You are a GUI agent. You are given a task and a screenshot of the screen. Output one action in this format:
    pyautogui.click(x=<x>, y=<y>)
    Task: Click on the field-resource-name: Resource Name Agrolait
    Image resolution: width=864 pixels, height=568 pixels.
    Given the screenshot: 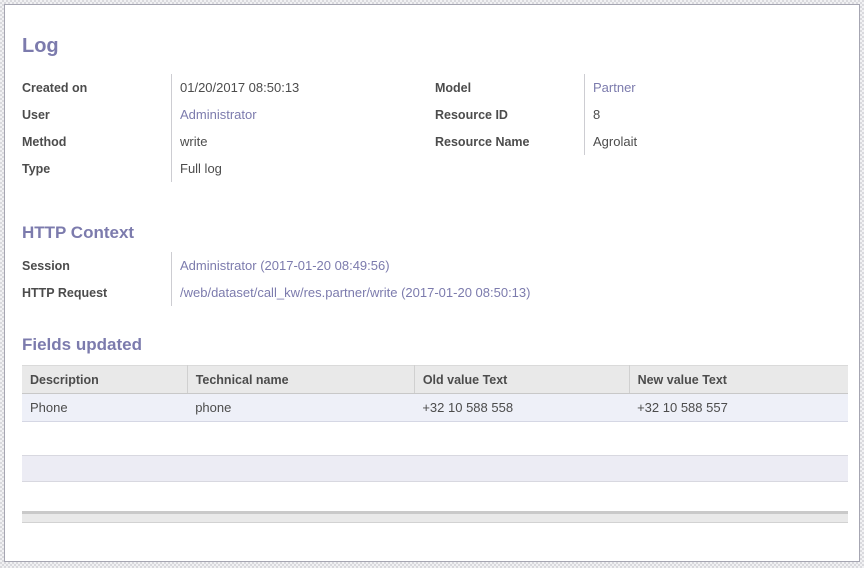 What is the action you would take?
    pyautogui.click(x=641, y=141)
    